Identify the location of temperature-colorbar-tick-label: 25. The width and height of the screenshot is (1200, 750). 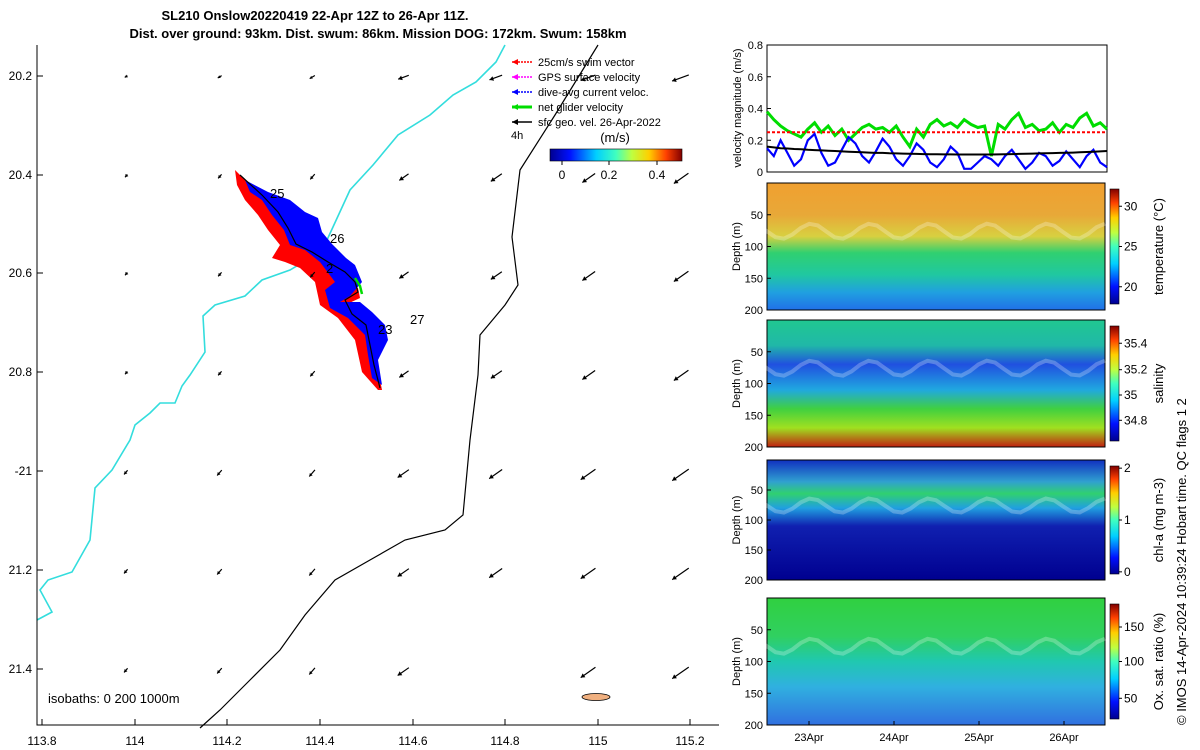
(1131, 247).